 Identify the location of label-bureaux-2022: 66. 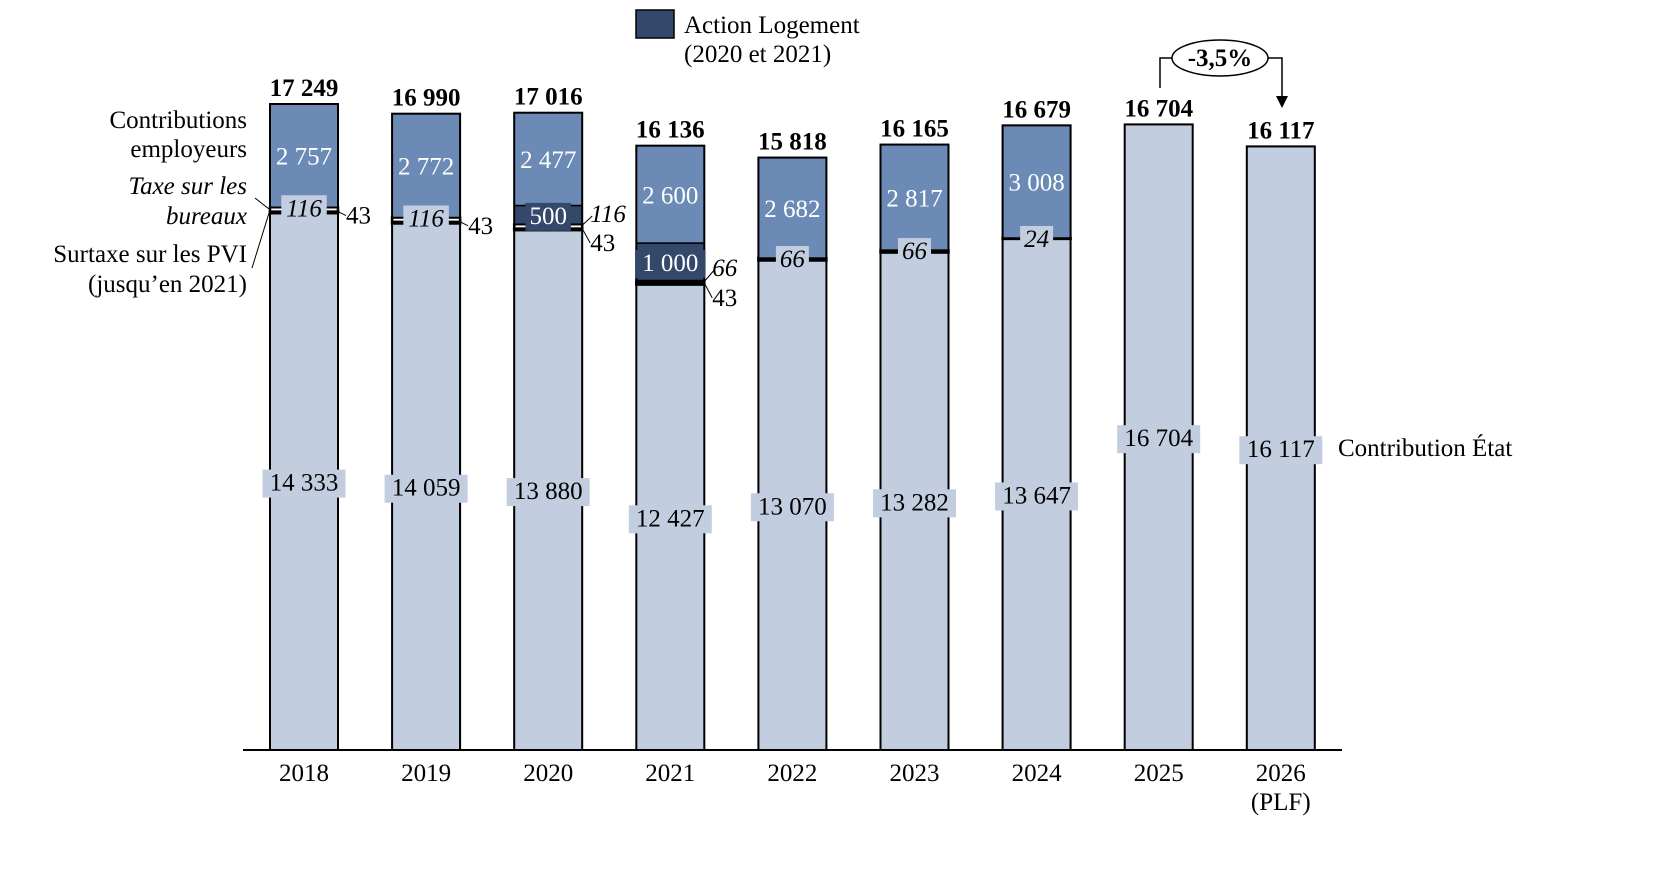
(792, 260).